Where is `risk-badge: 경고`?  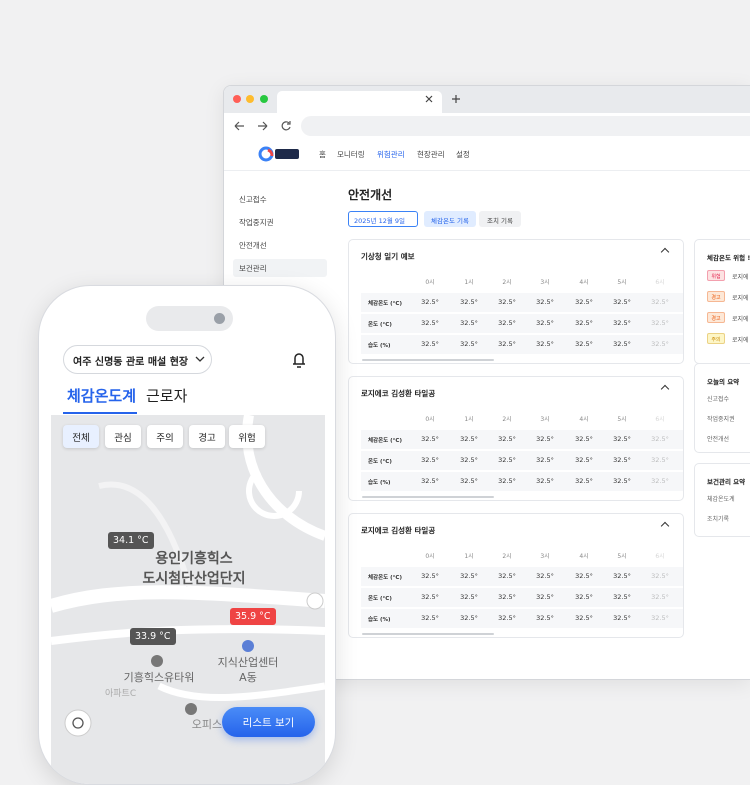
risk-badge: 경고 is located at coordinates (716, 317).